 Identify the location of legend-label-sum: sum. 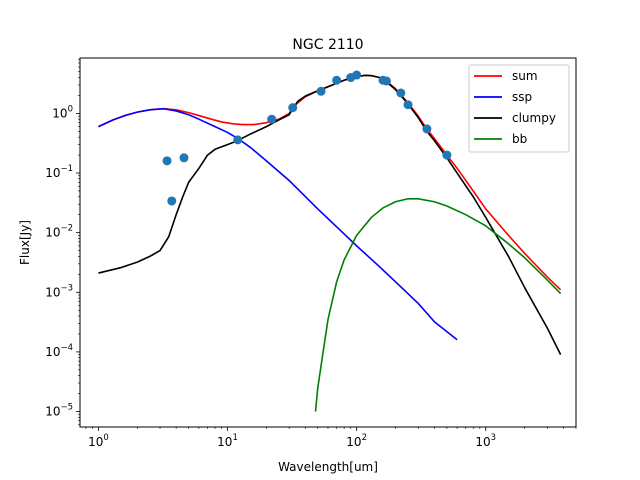
(525, 76).